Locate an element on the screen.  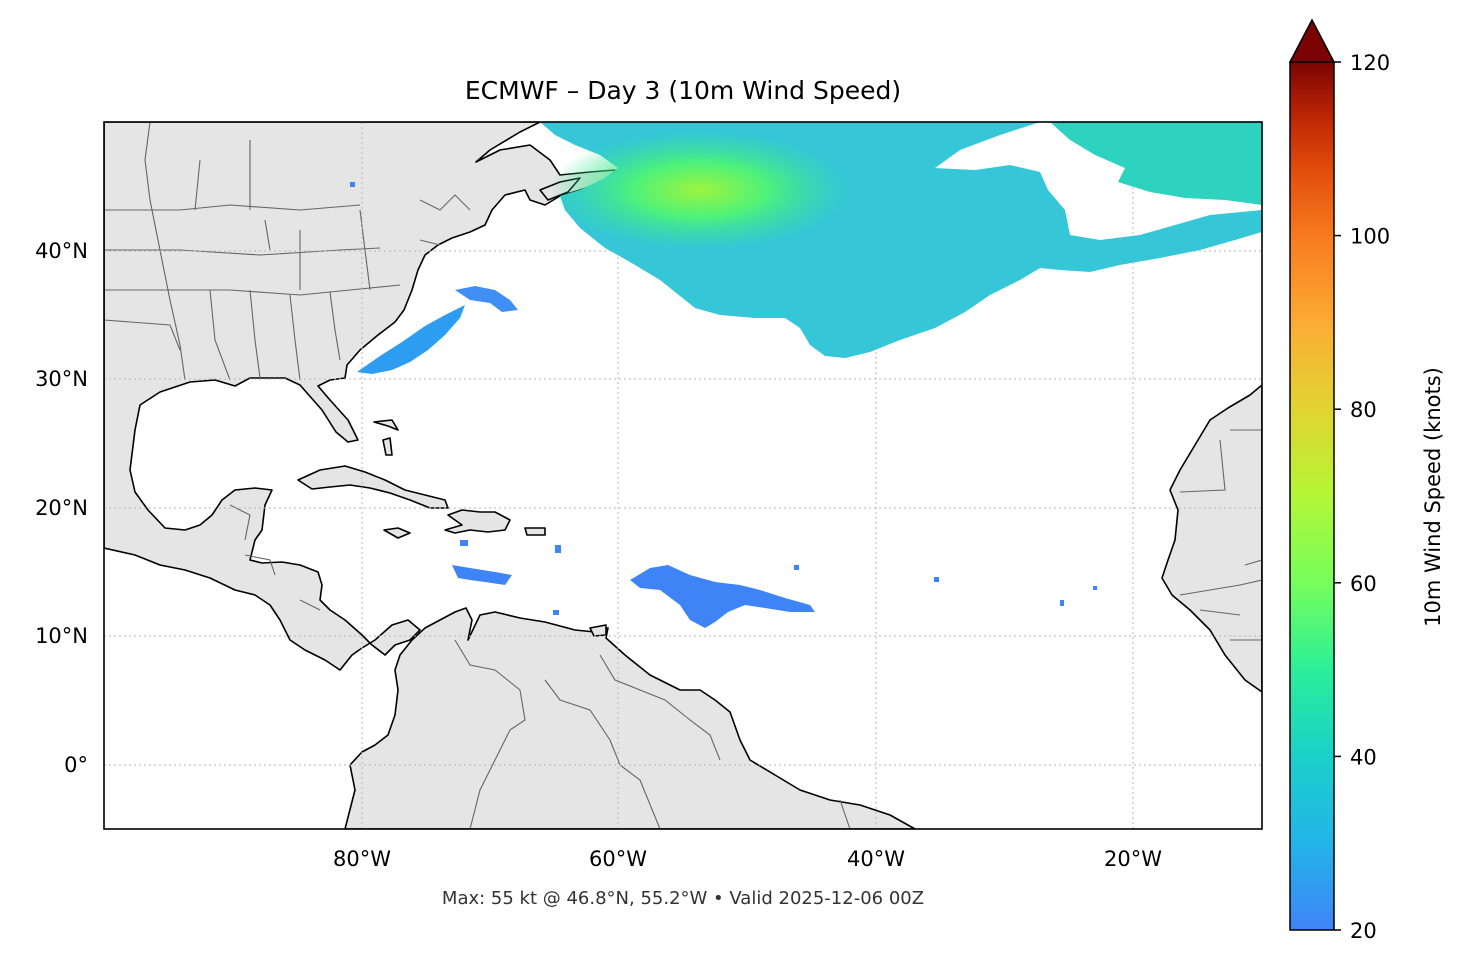
wind-region-carolinas is located at coordinates (411, 339).